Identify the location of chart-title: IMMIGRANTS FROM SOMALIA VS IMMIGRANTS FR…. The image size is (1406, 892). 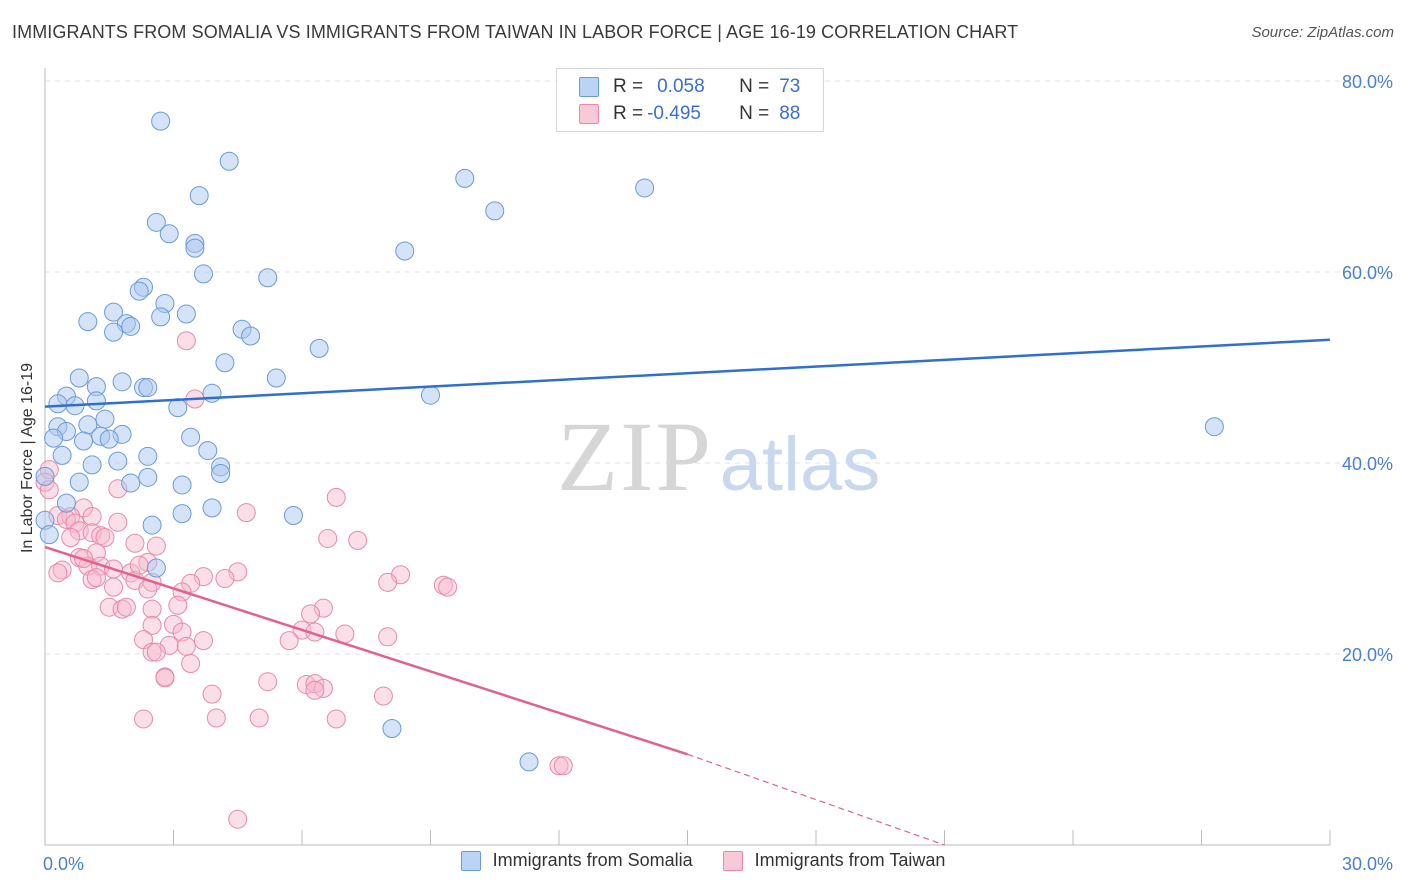
(515, 32).